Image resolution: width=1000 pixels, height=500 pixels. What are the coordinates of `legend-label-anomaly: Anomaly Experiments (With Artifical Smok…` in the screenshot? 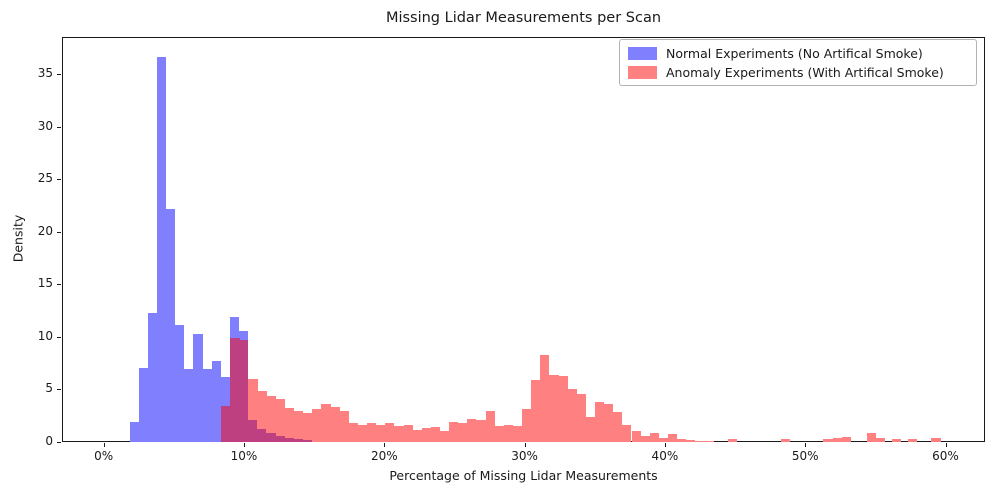 It's located at (805, 72).